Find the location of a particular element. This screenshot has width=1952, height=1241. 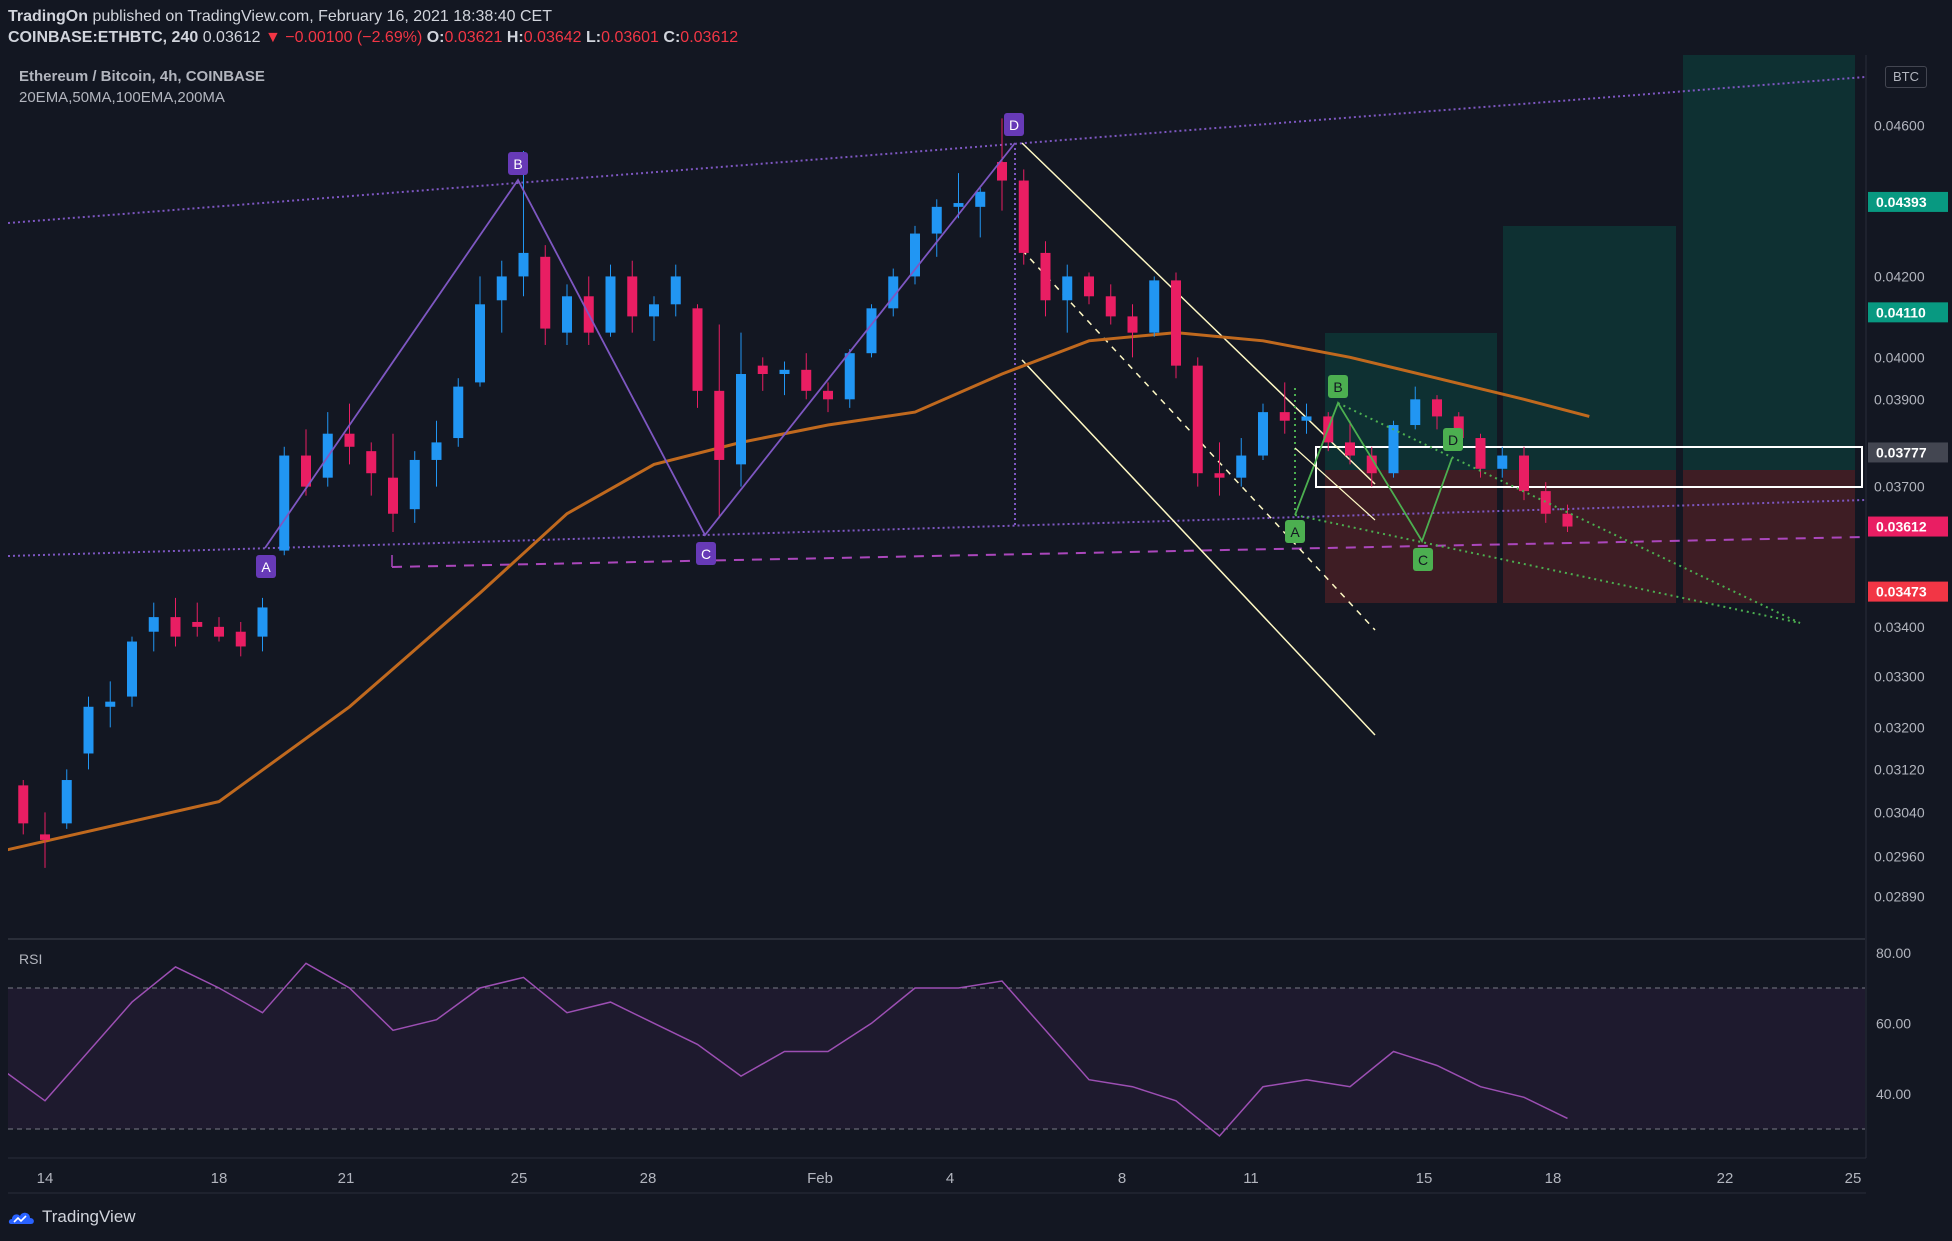

green-upper-line is located at coordinates (1569, 513).